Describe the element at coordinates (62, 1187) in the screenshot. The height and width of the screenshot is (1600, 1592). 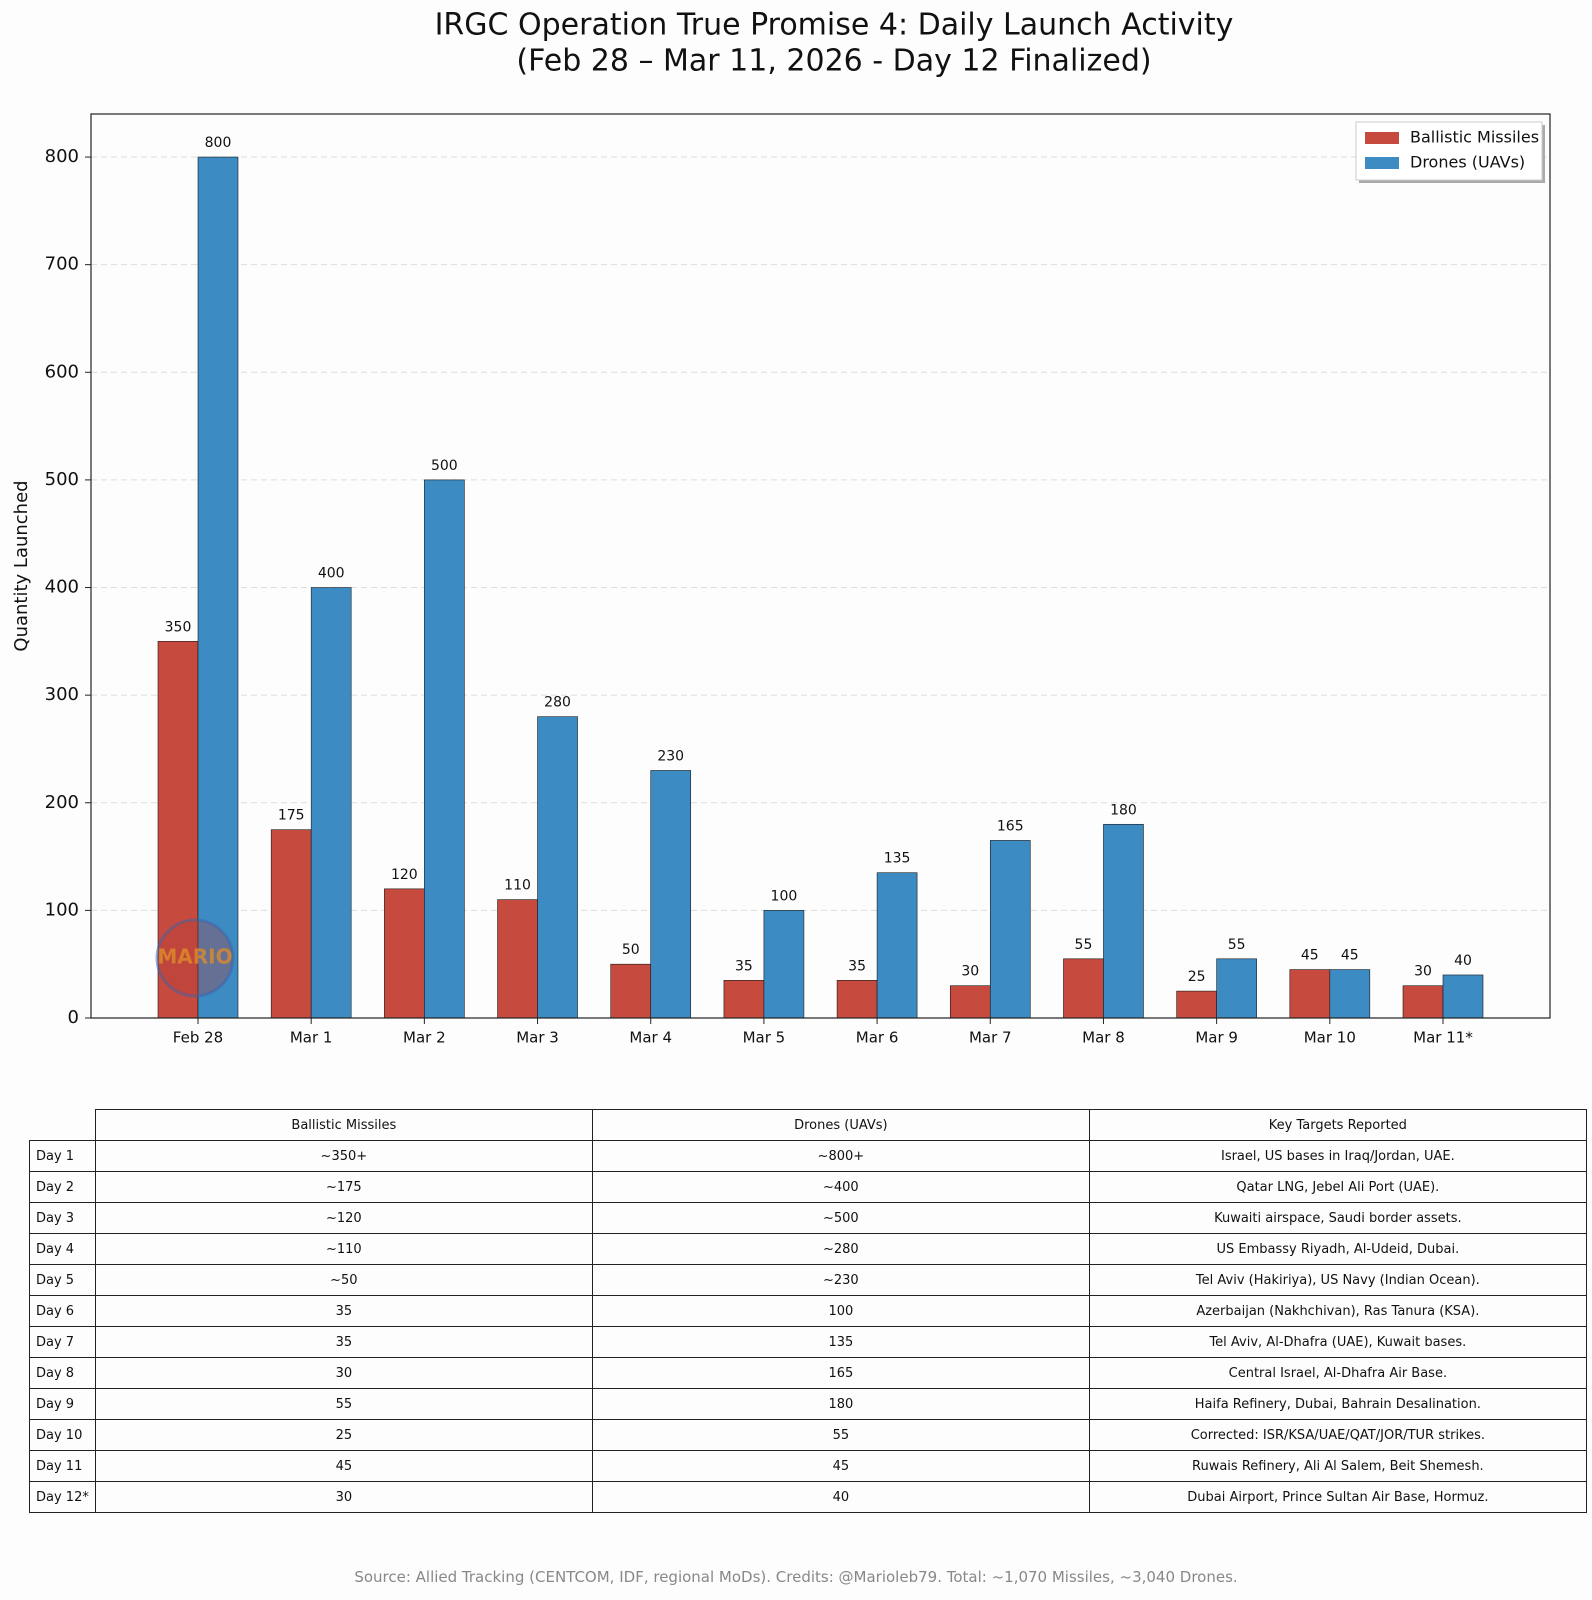
I see `table-cell: Day 2` at that location.